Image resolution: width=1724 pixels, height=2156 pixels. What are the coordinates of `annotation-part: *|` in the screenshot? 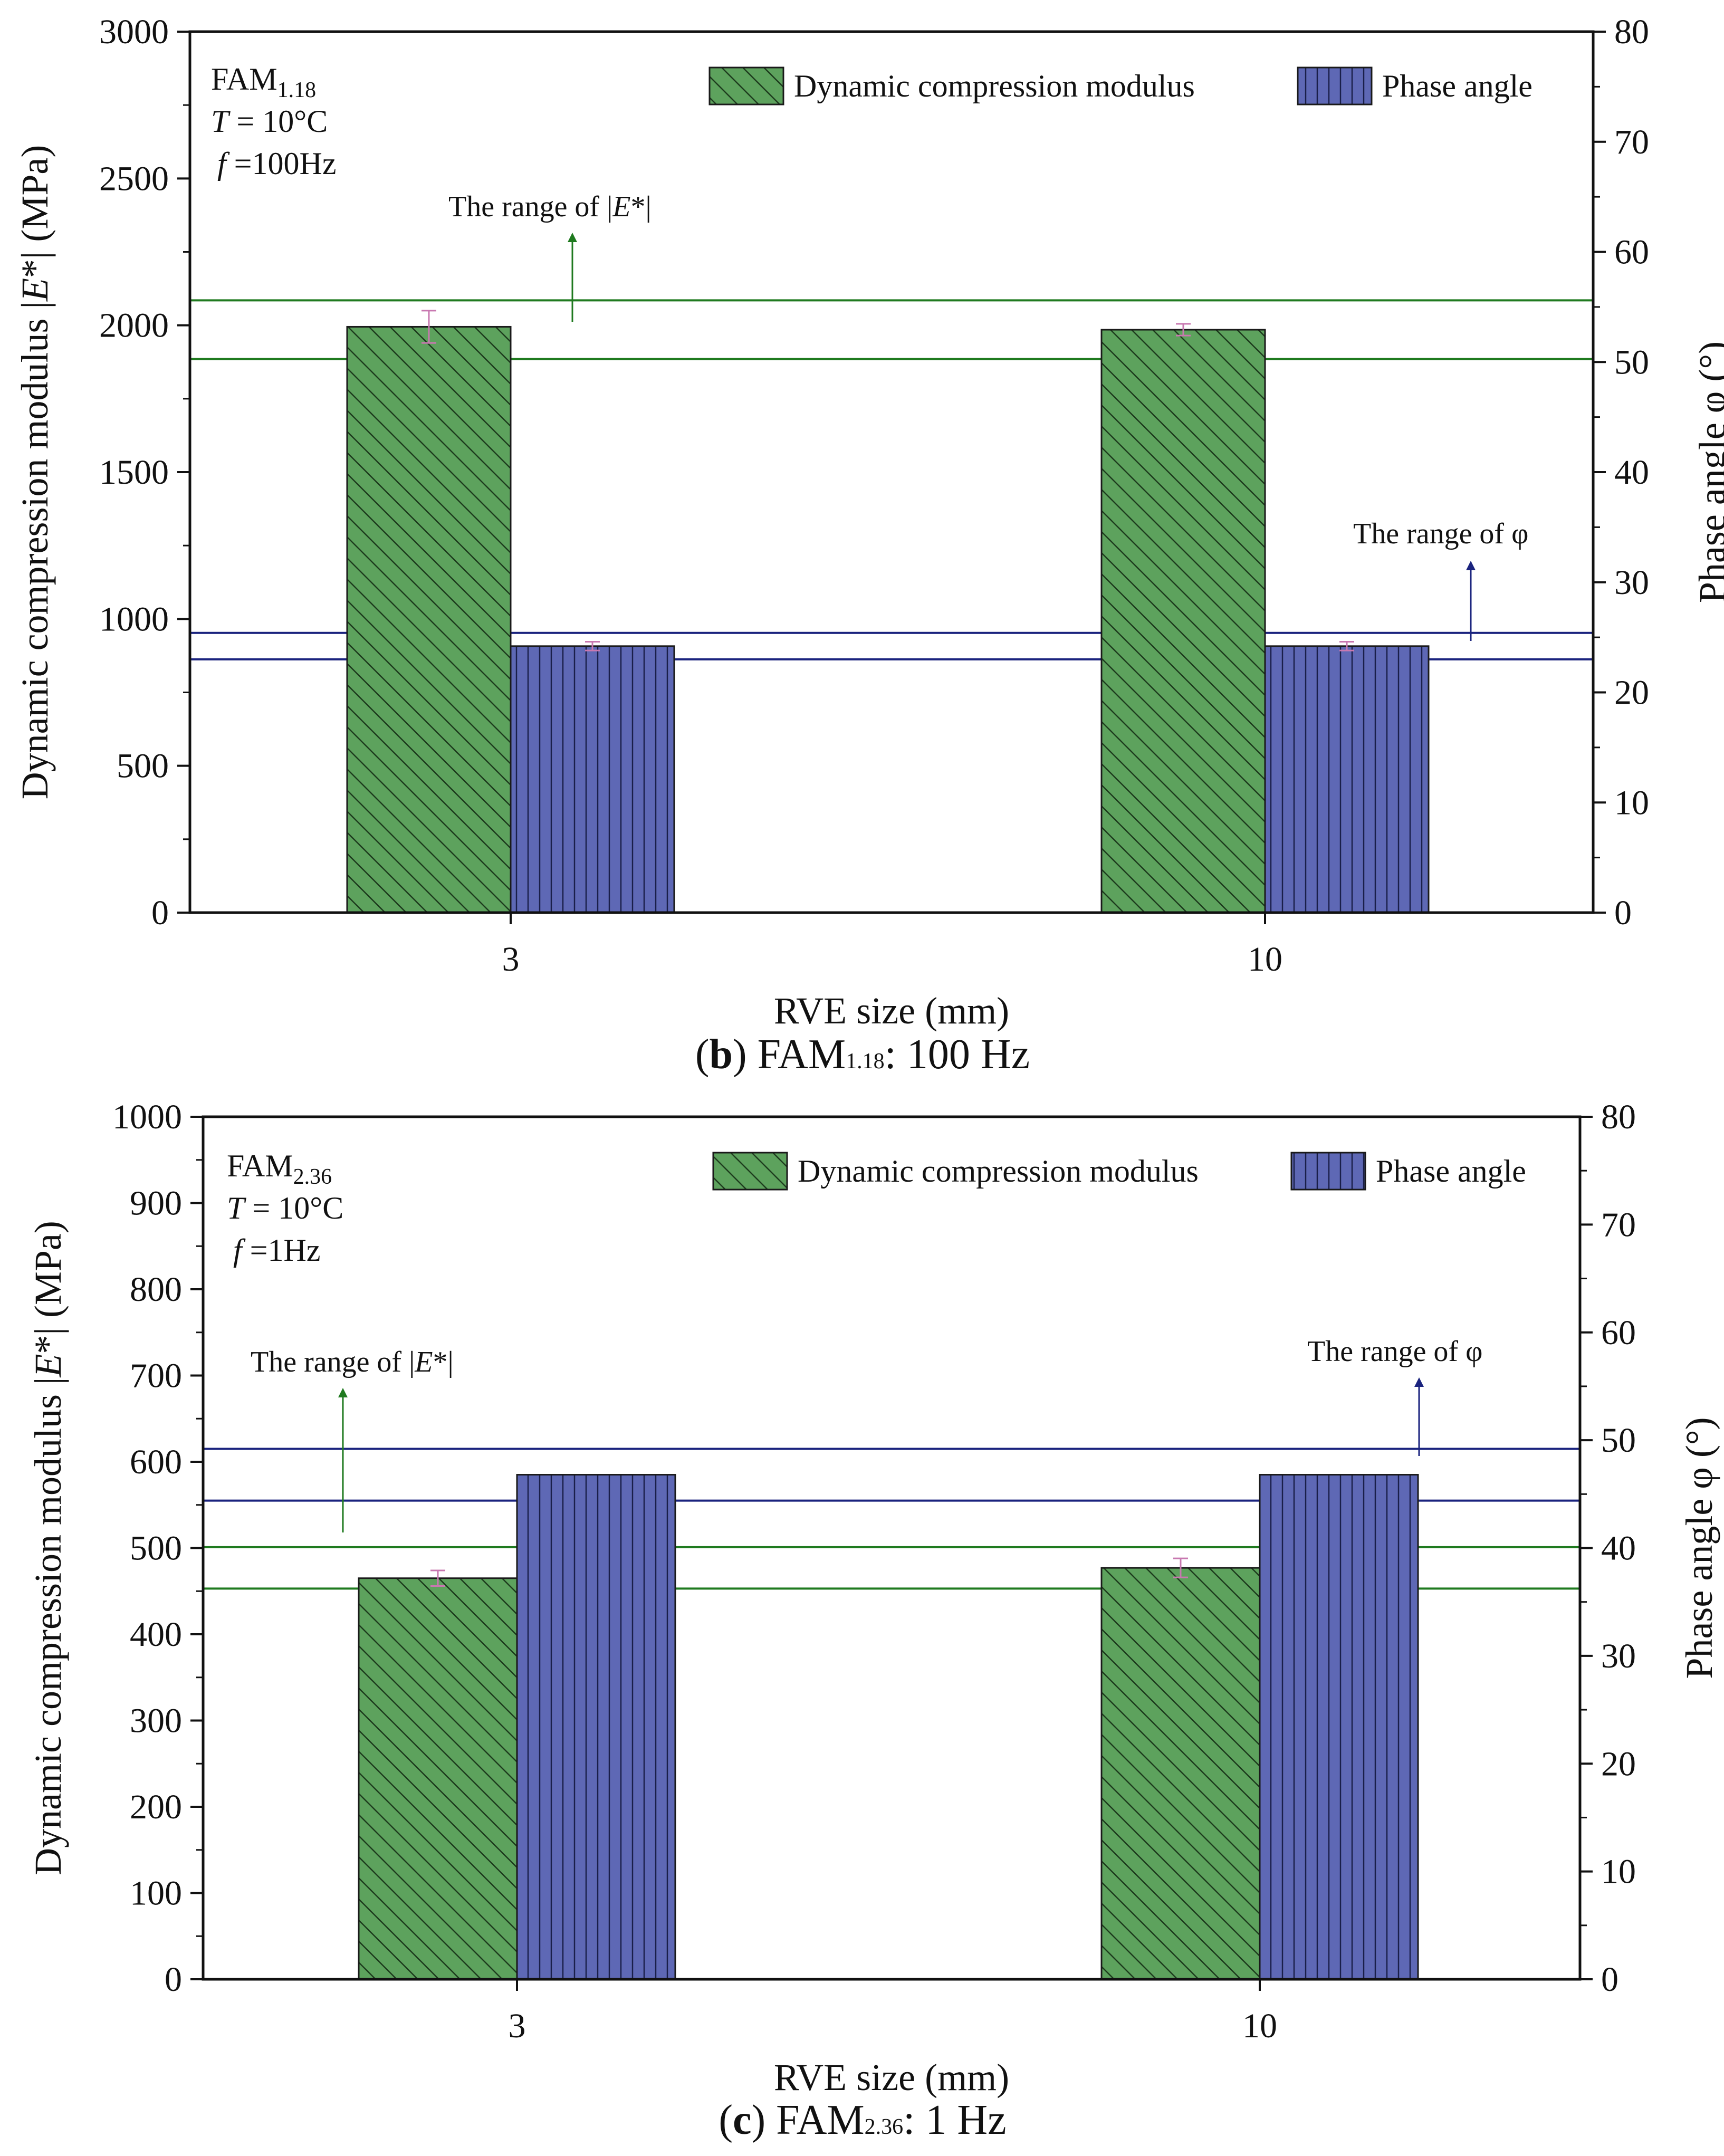 It's located at (444, 1362).